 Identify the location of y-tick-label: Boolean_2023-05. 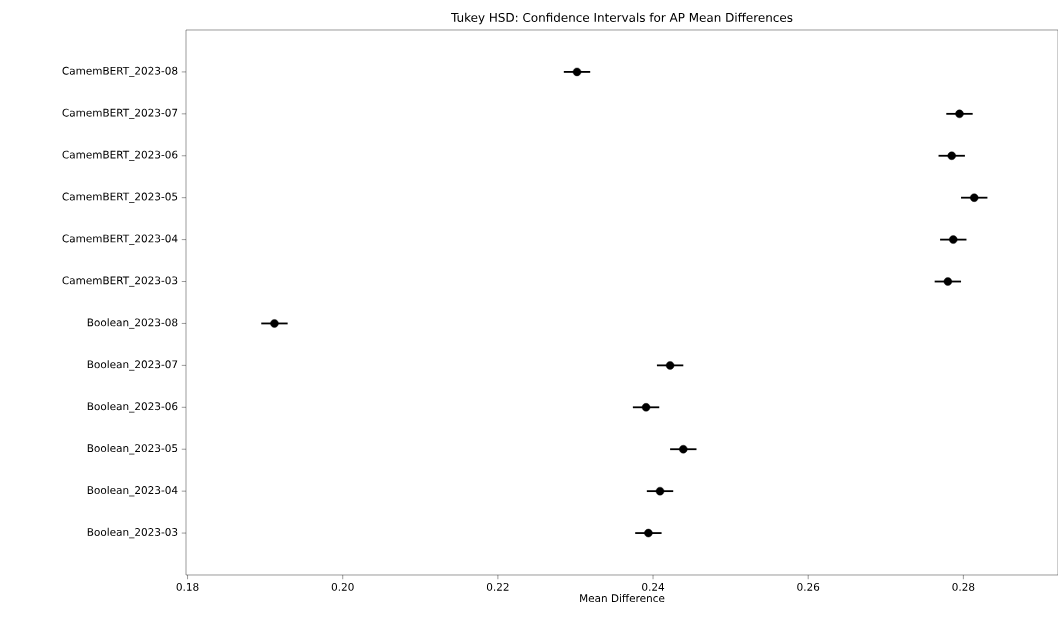
(132, 449).